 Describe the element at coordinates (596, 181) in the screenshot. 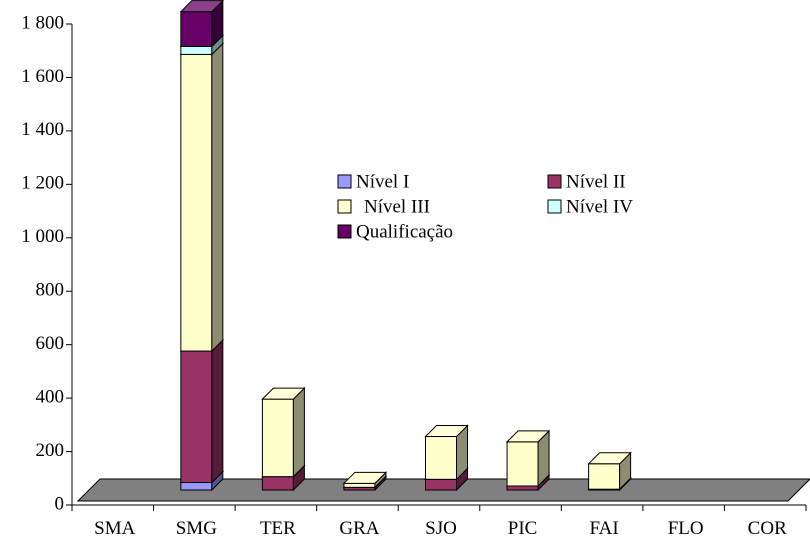

I see `legend-label: Nível II` at that location.